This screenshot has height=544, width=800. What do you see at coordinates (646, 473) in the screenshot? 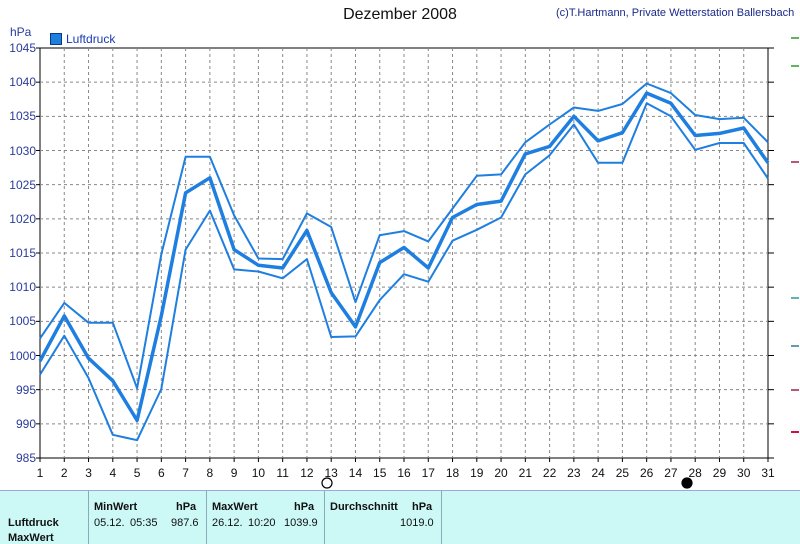
I see `x-tick-label: 26` at bounding box center [646, 473].